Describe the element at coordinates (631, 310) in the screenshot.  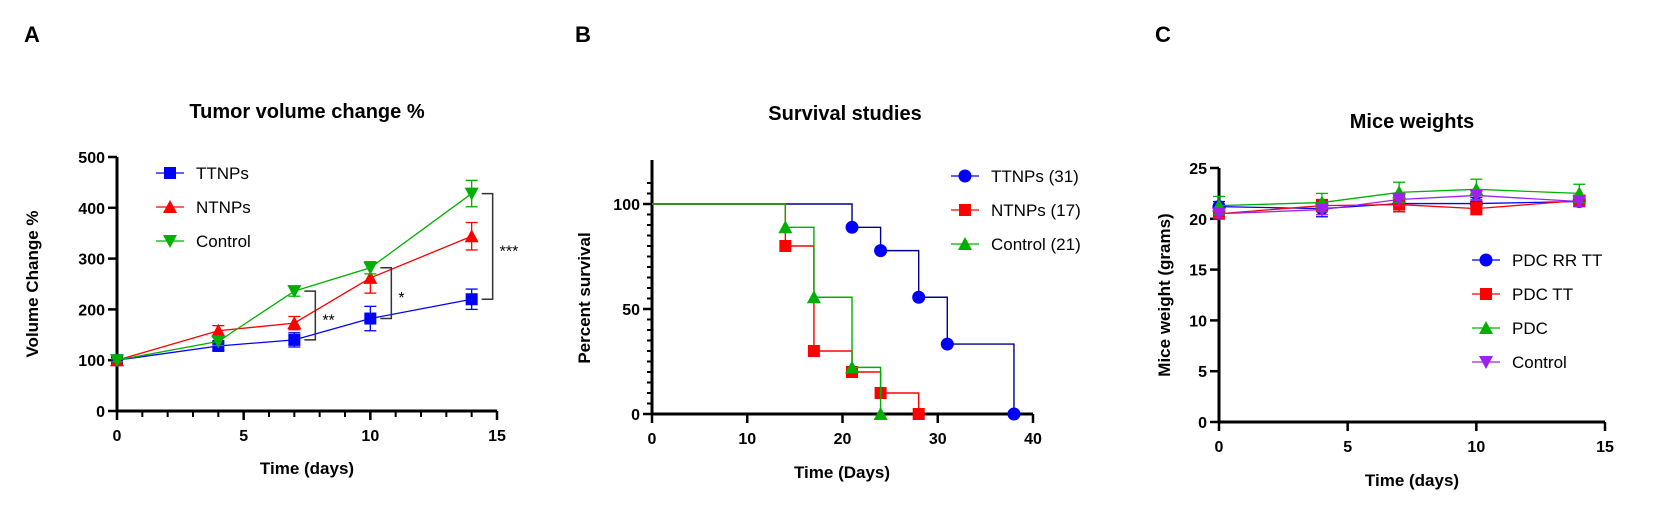
I see `y-tick-label: 50` at that location.